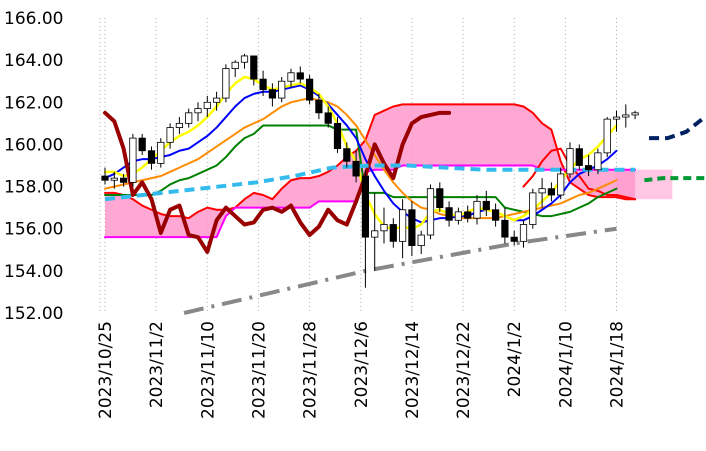  What do you see at coordinates (33, 188) in the screenshot?
I see `y-tick-label: 158.00` at bounding box center [33, 188].